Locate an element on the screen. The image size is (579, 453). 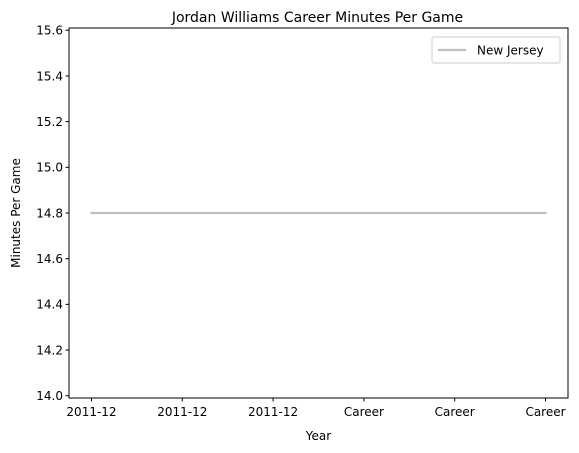
y-tick-label: 15.4 is located at coordinates (49, 76).